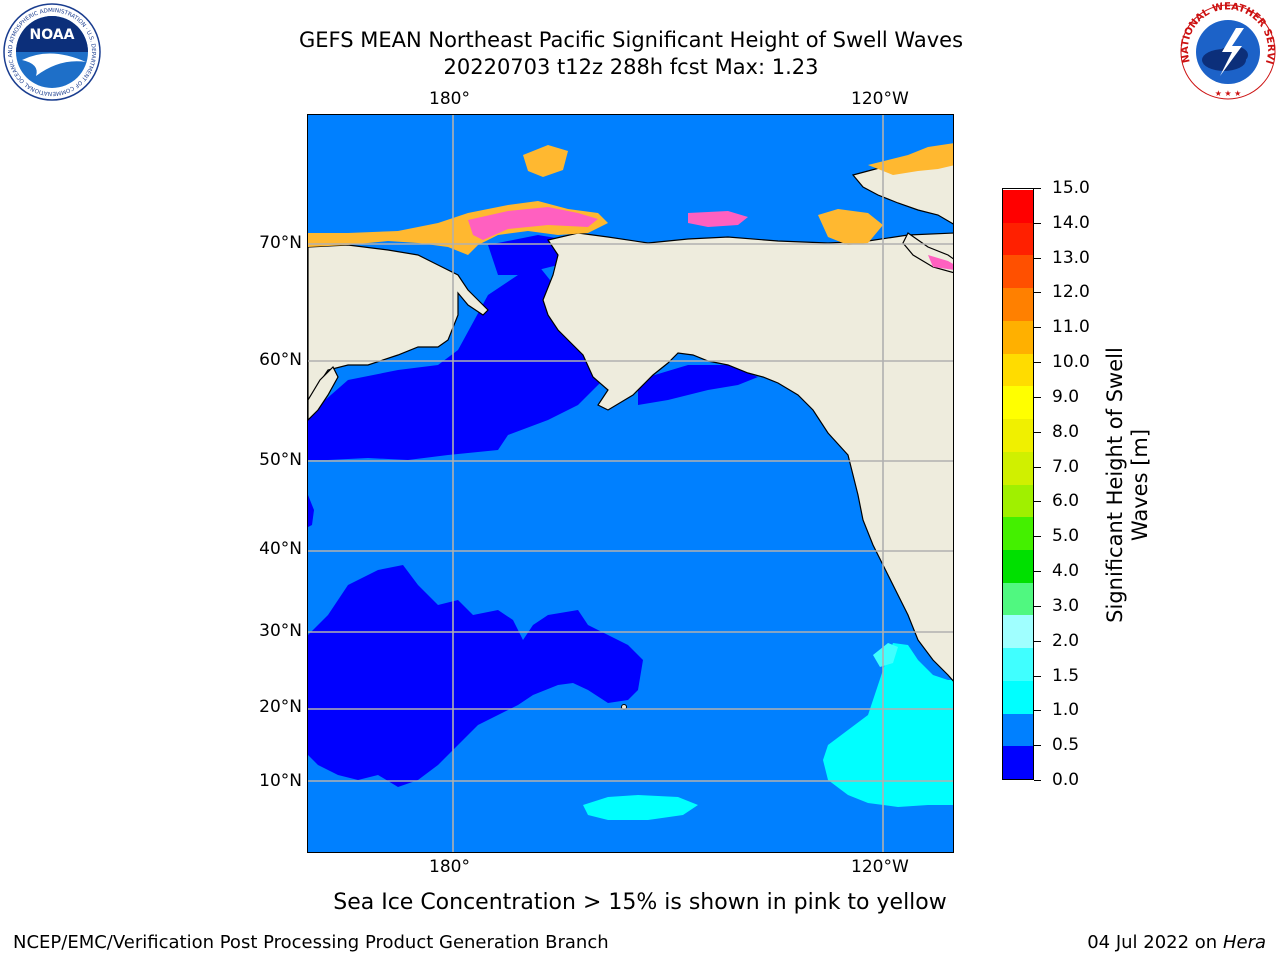 This screenshot has width=1280, height=960. I want to click on colorbar-tick-label: 9.0, so click(1066, 396).